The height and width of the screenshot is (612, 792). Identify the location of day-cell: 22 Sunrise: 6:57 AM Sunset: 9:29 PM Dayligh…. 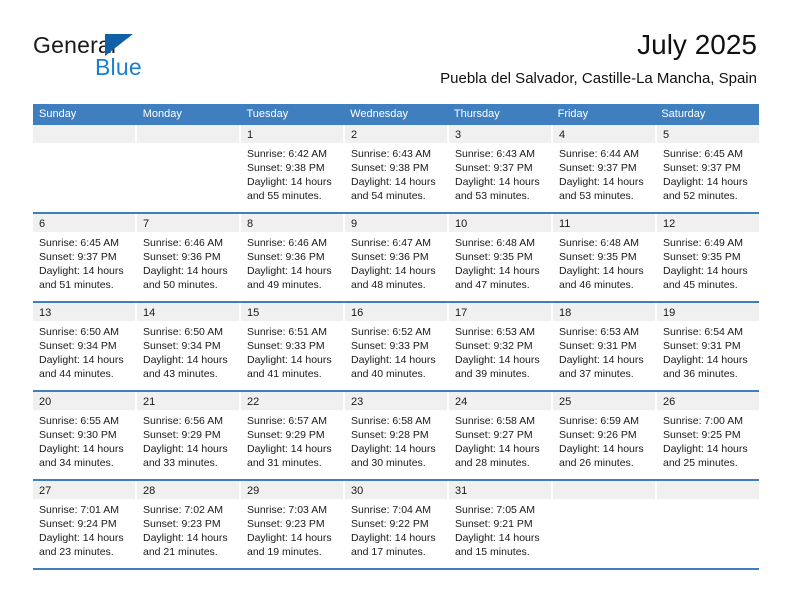
(293, 435).